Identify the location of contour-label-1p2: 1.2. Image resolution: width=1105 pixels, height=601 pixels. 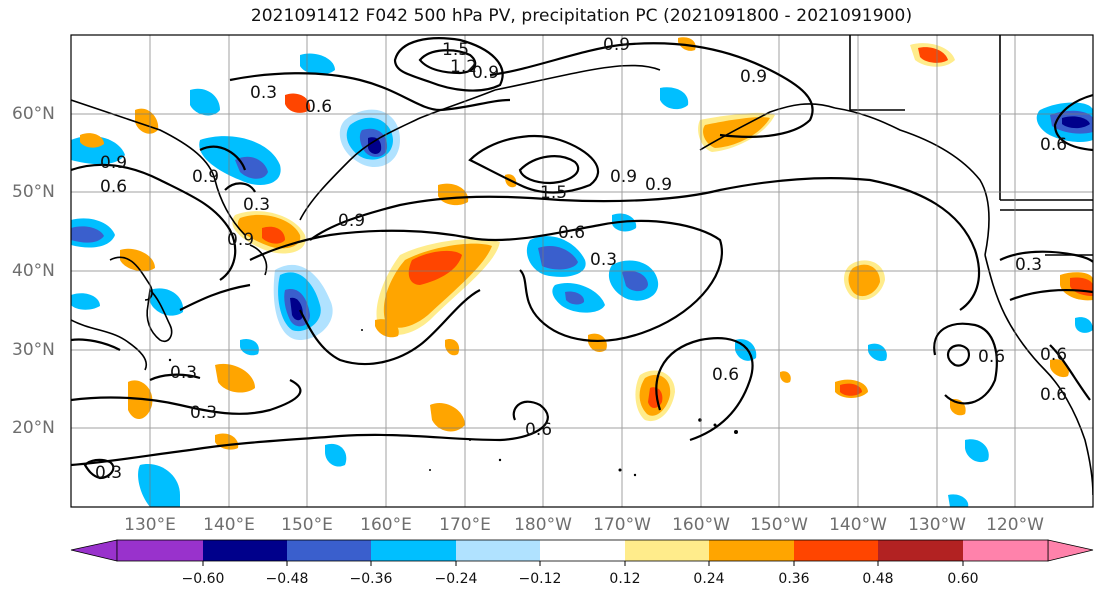
(463, 67).